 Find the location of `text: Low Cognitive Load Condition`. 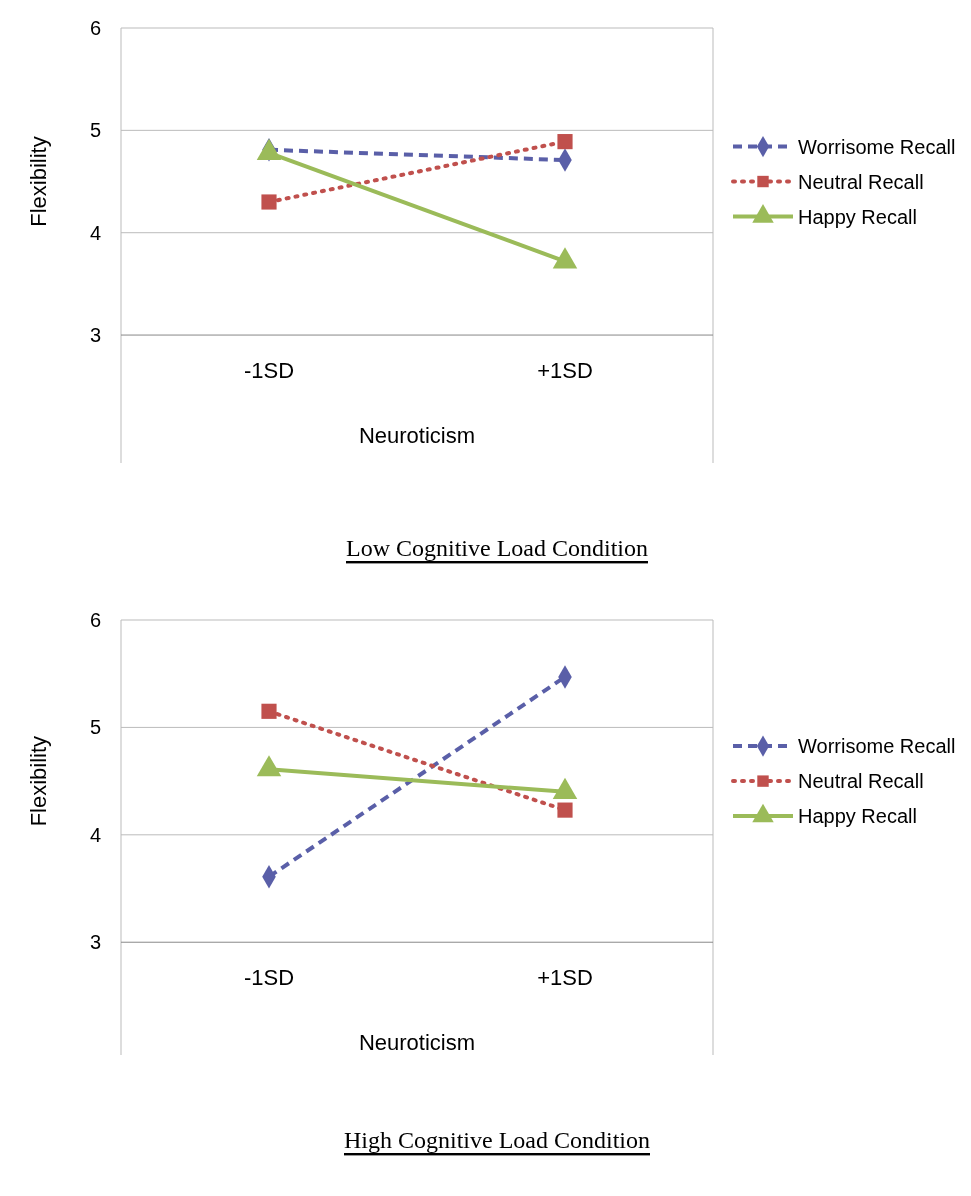

text: Low Cognitive Load Condition is located at coordinates (497, 548).